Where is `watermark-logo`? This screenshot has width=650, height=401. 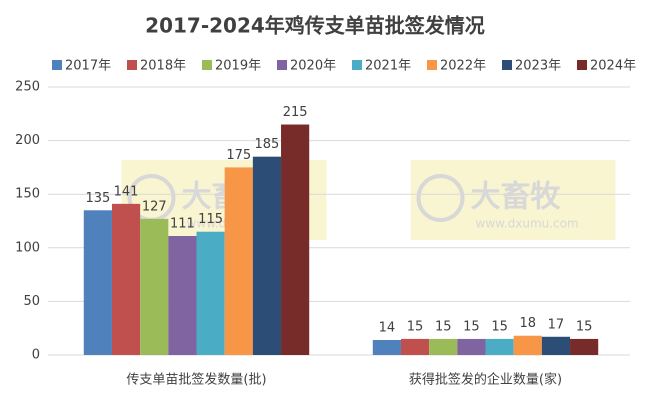 watermark-logo is located at coordinates (440, 198).